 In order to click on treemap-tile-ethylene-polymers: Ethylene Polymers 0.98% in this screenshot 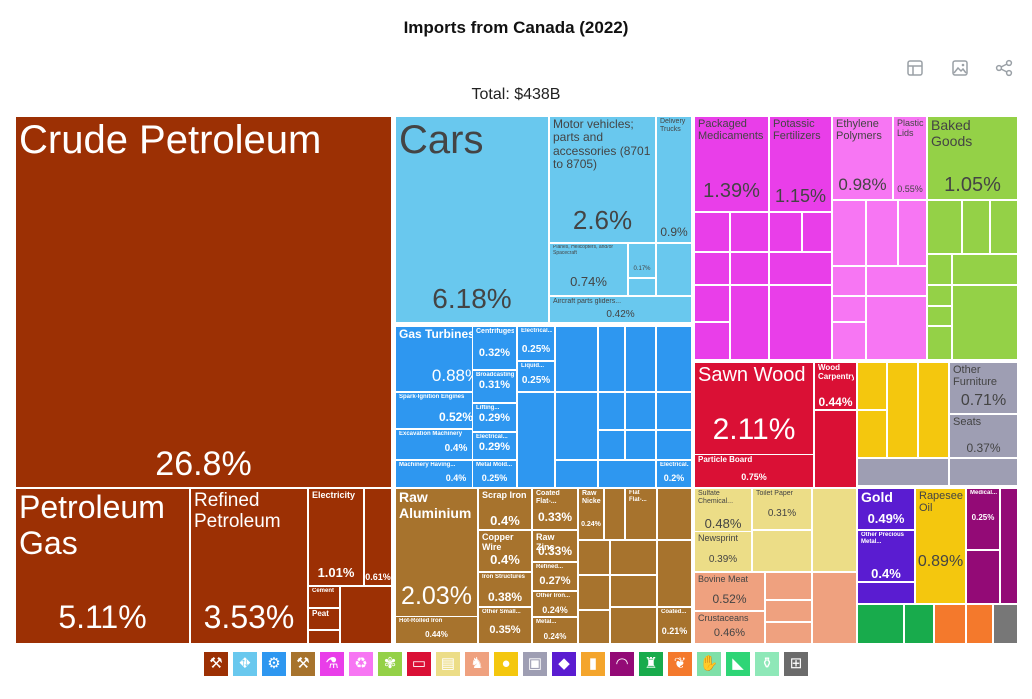, I will do `click(862, 158)`.